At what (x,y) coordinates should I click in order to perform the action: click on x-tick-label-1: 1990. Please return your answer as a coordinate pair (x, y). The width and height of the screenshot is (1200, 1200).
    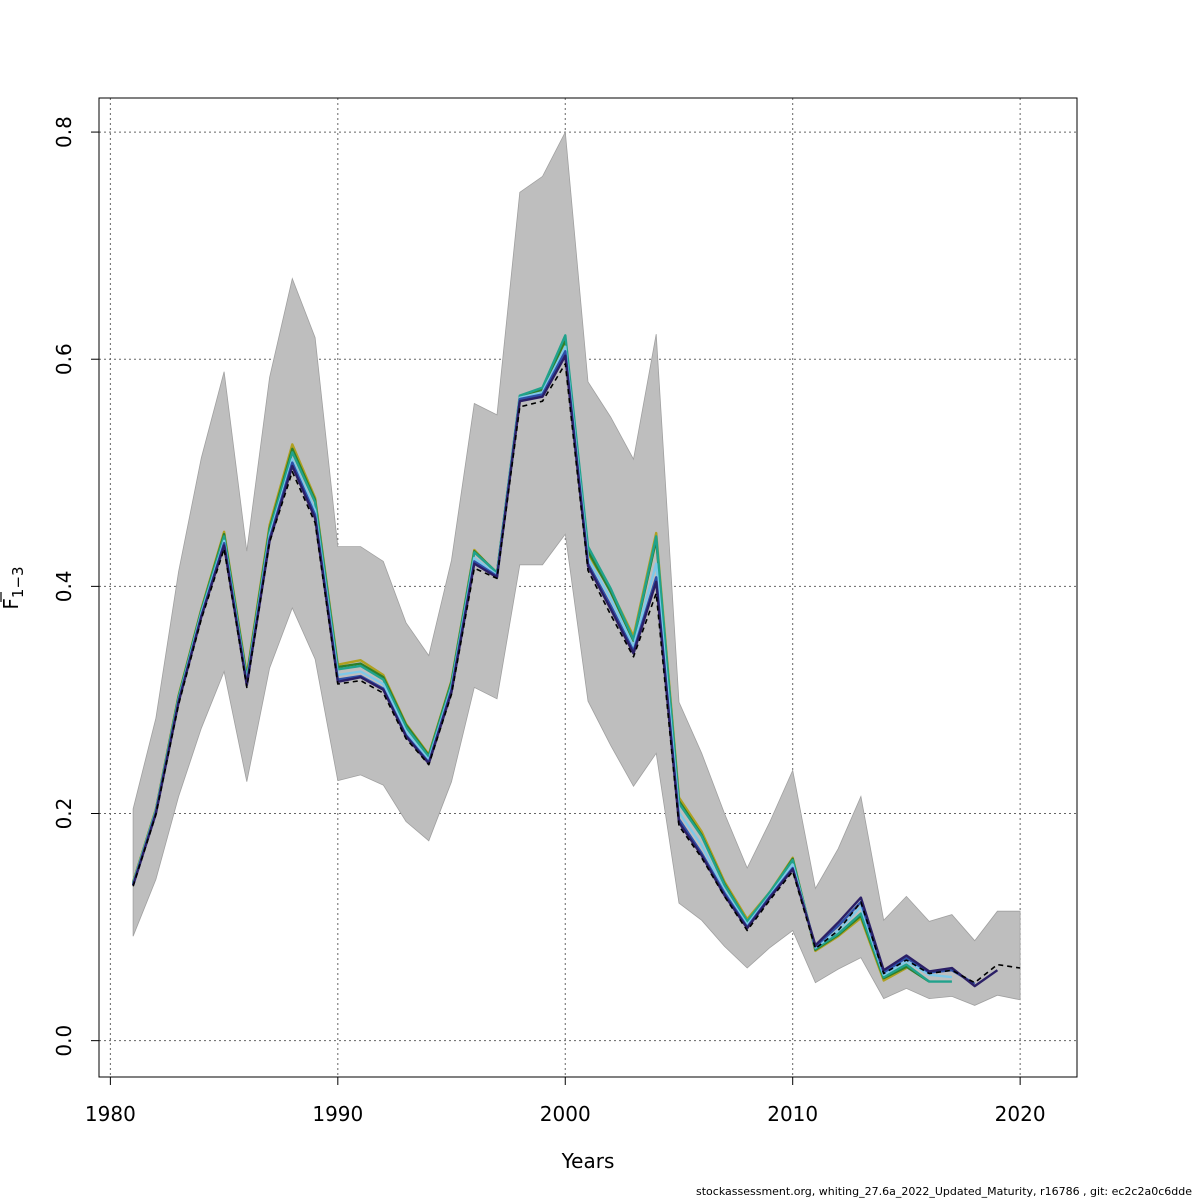
    Looking at the image, I should click on (337, 1114).